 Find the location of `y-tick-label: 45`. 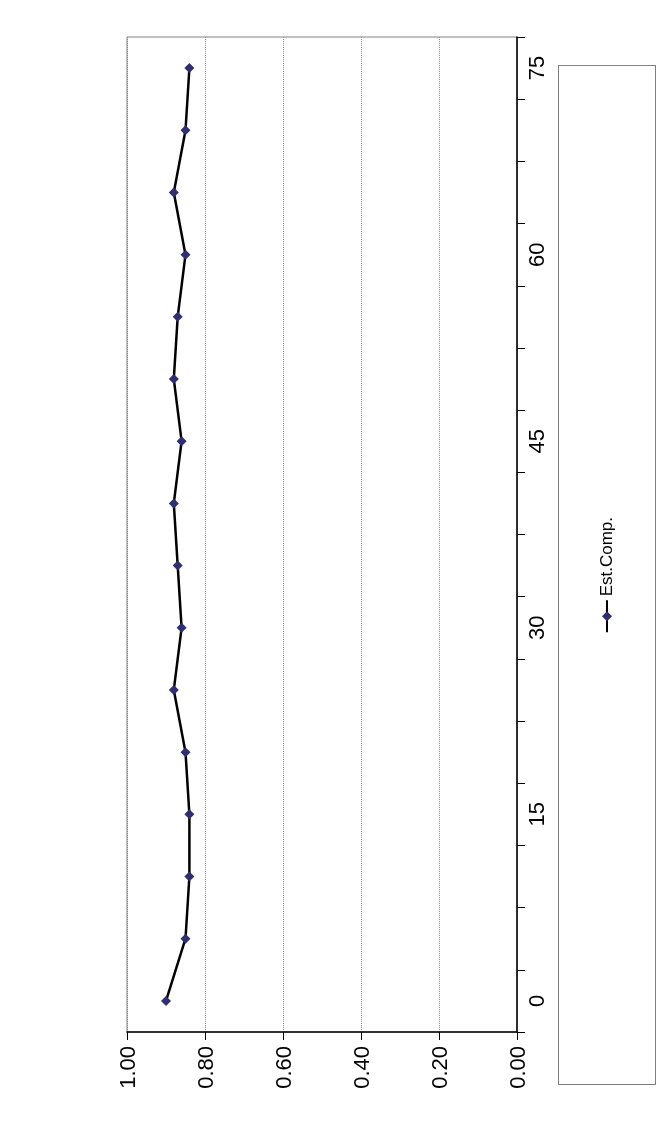

y-tick-label: 45 is located at coordinates (536, 441).